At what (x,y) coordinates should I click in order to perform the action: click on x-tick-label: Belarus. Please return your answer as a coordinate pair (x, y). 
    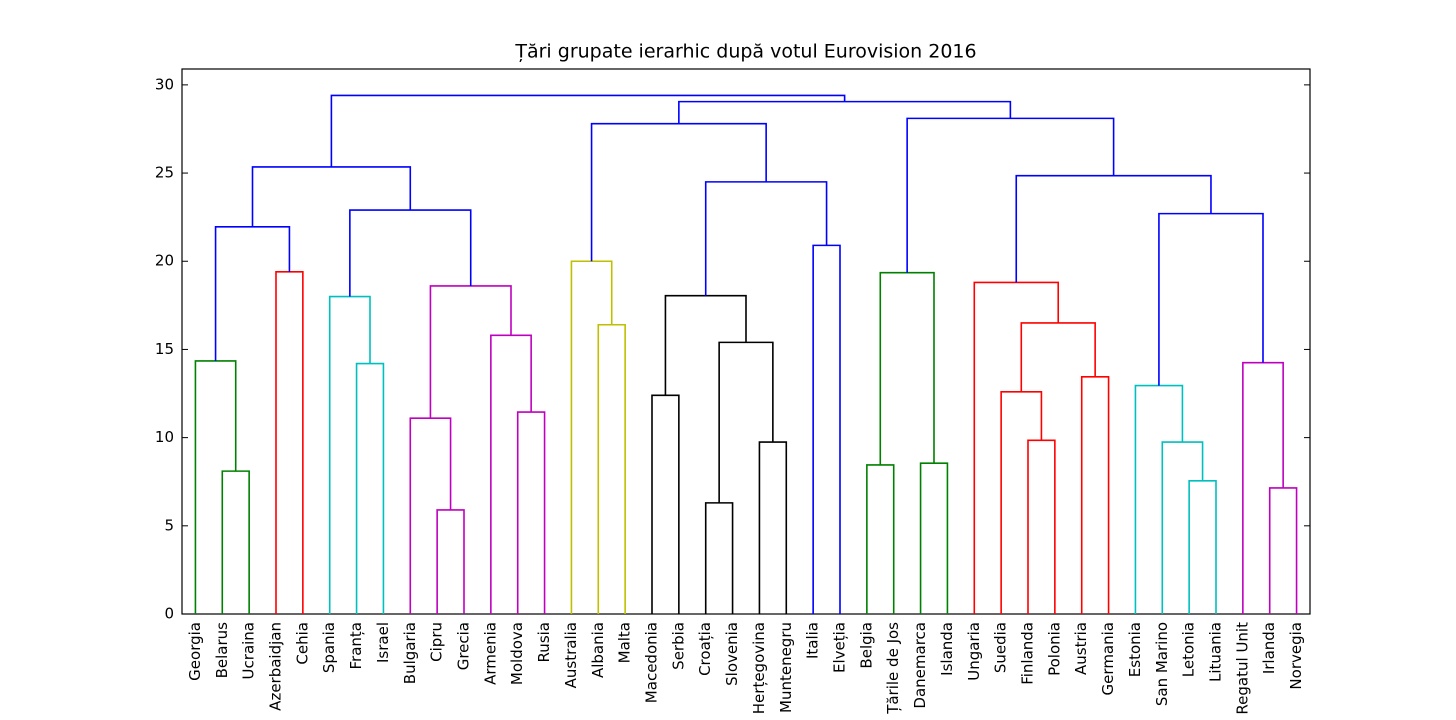
    Looking at the image, I should click on (222, 650).